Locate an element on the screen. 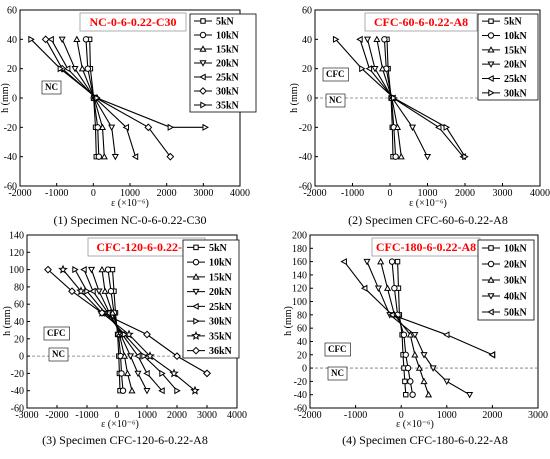  chart-title: CFC-180-6-0.22-A8 is located at coordinates (426, 247).